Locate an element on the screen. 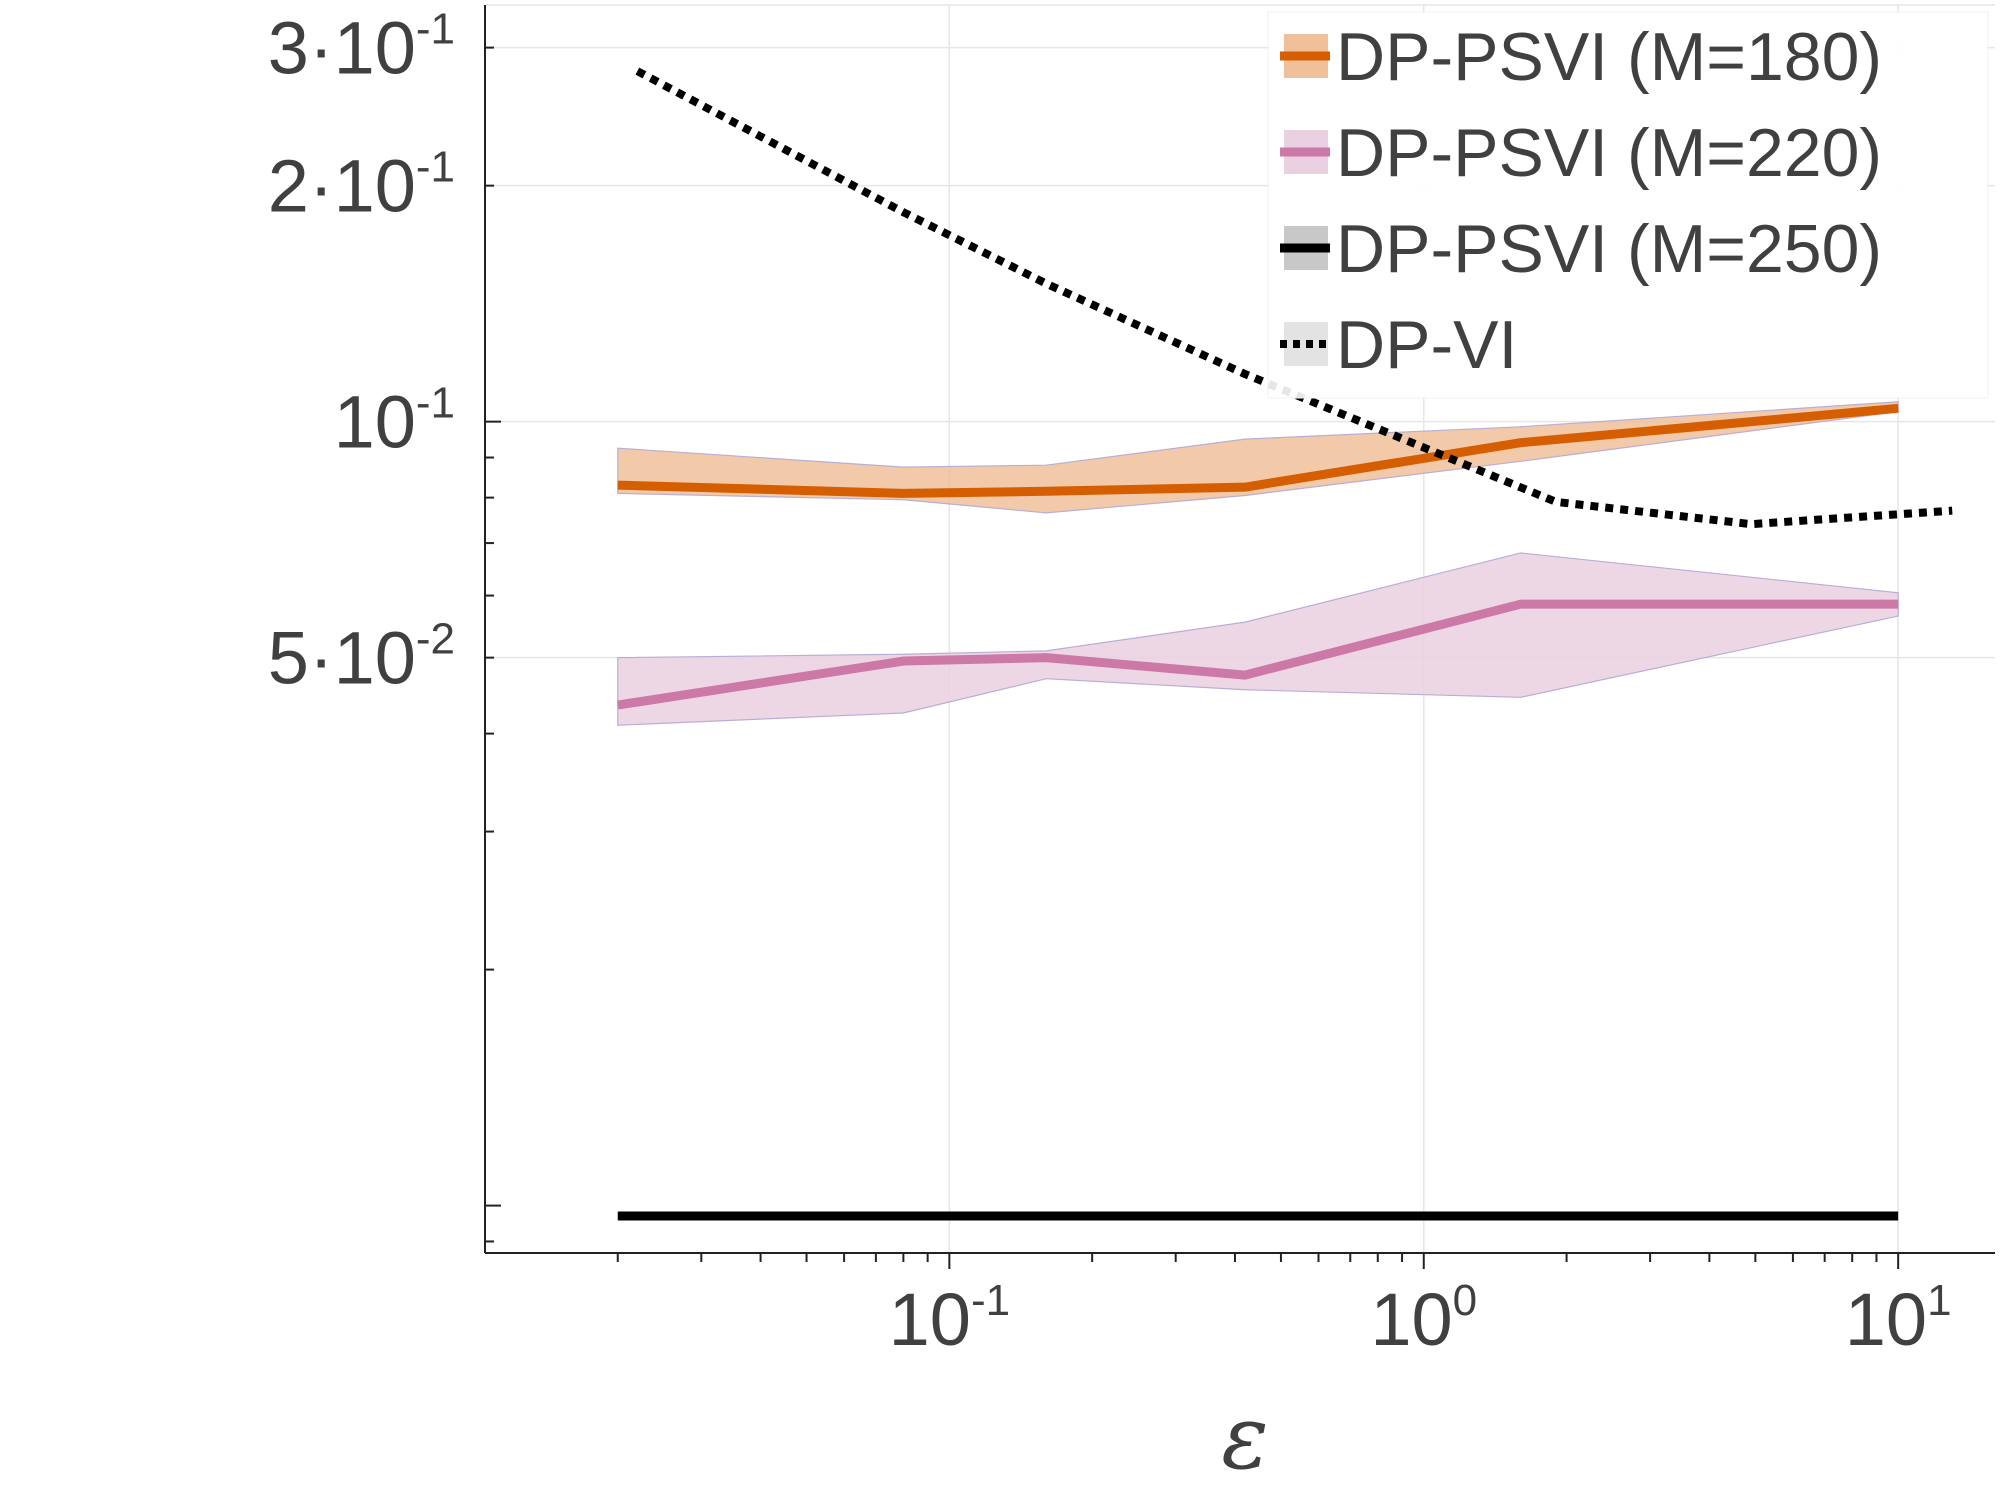  y-tick-label: 2·10⁻¹ is located at coordinates (361, 185).